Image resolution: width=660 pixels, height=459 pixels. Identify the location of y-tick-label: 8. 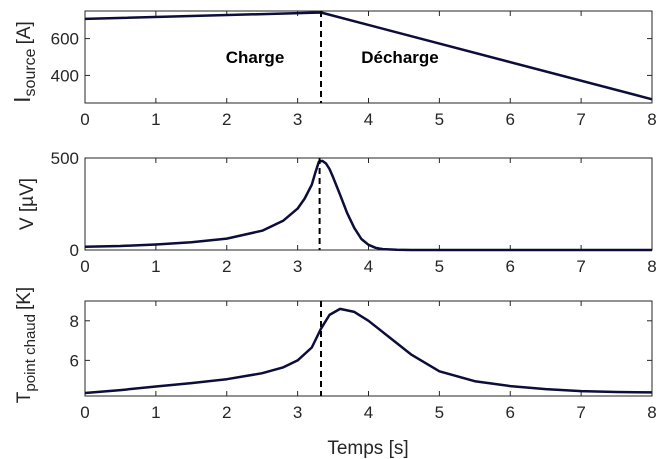
(74, 321).